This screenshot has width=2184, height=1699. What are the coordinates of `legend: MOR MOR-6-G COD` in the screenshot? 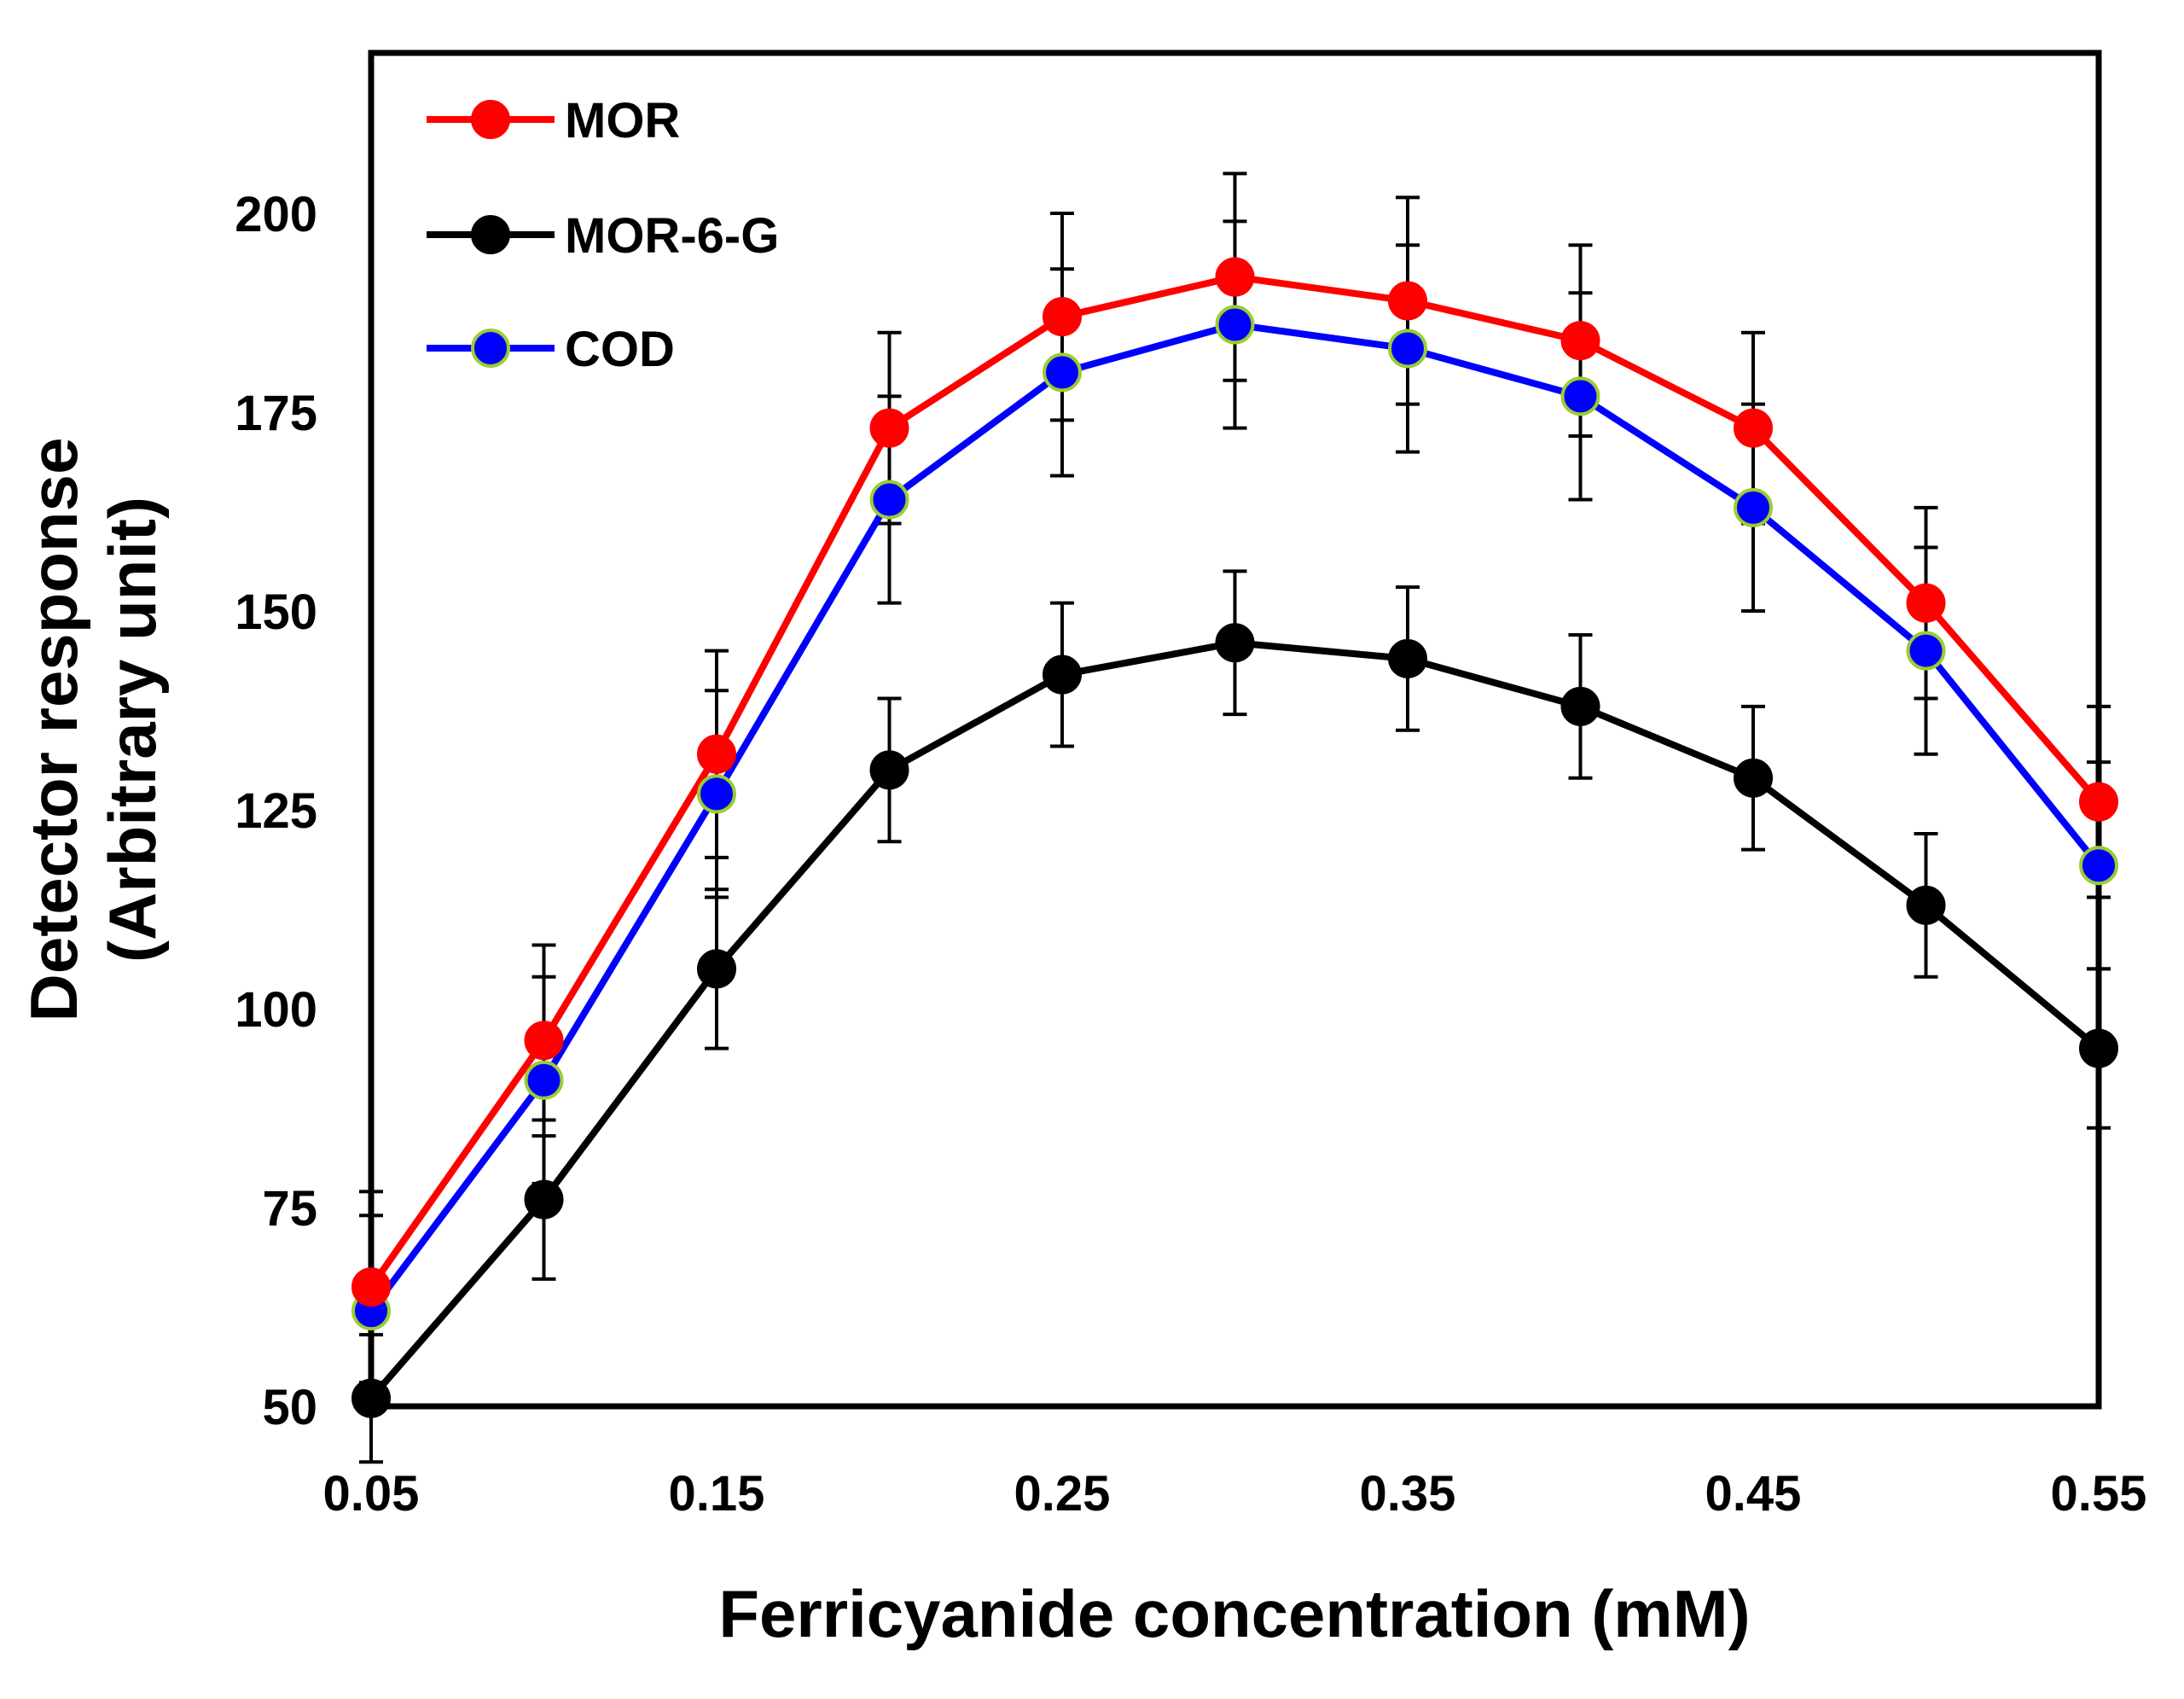 It's located at (603, 235).